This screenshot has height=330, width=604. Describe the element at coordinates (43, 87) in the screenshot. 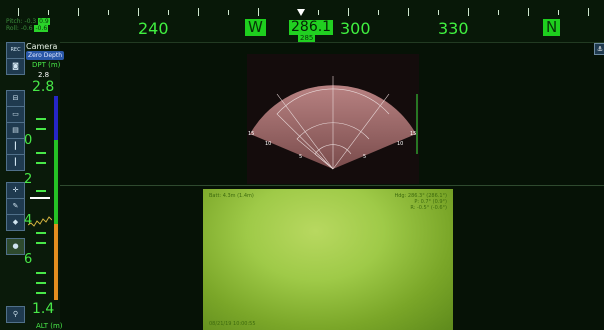

I see `depth-current-readout: 2.8` at that location.